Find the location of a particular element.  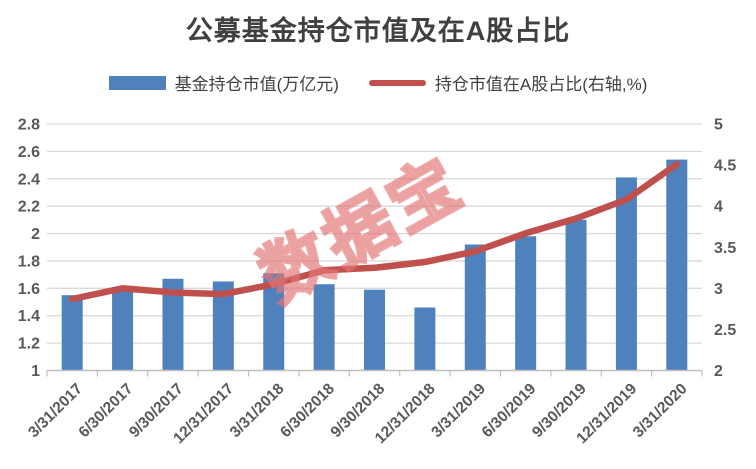

y-axis-label-left: 2.6 is located at coordinates (29, 152).